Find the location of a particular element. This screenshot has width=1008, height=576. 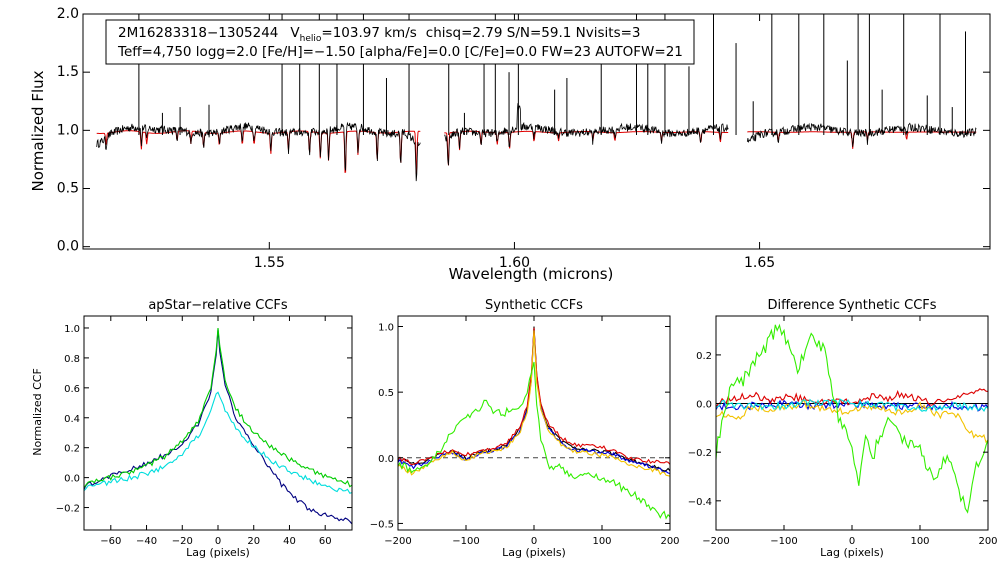

vhelio-label: V is located at coordinates (295, 33).